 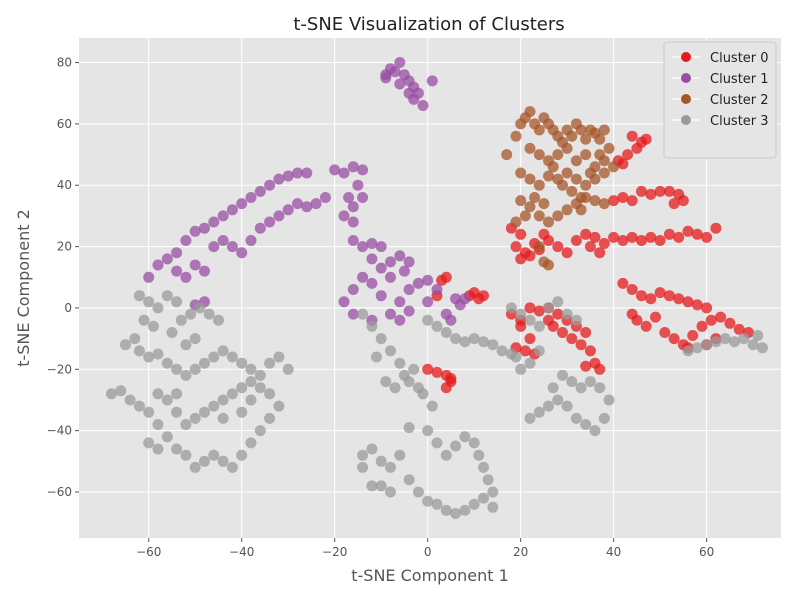 What do you see at coordinates (430, 575) in the screenshot?
I see `x-axis-title: t-SNE Component 1` at bounding box center [430, 575].